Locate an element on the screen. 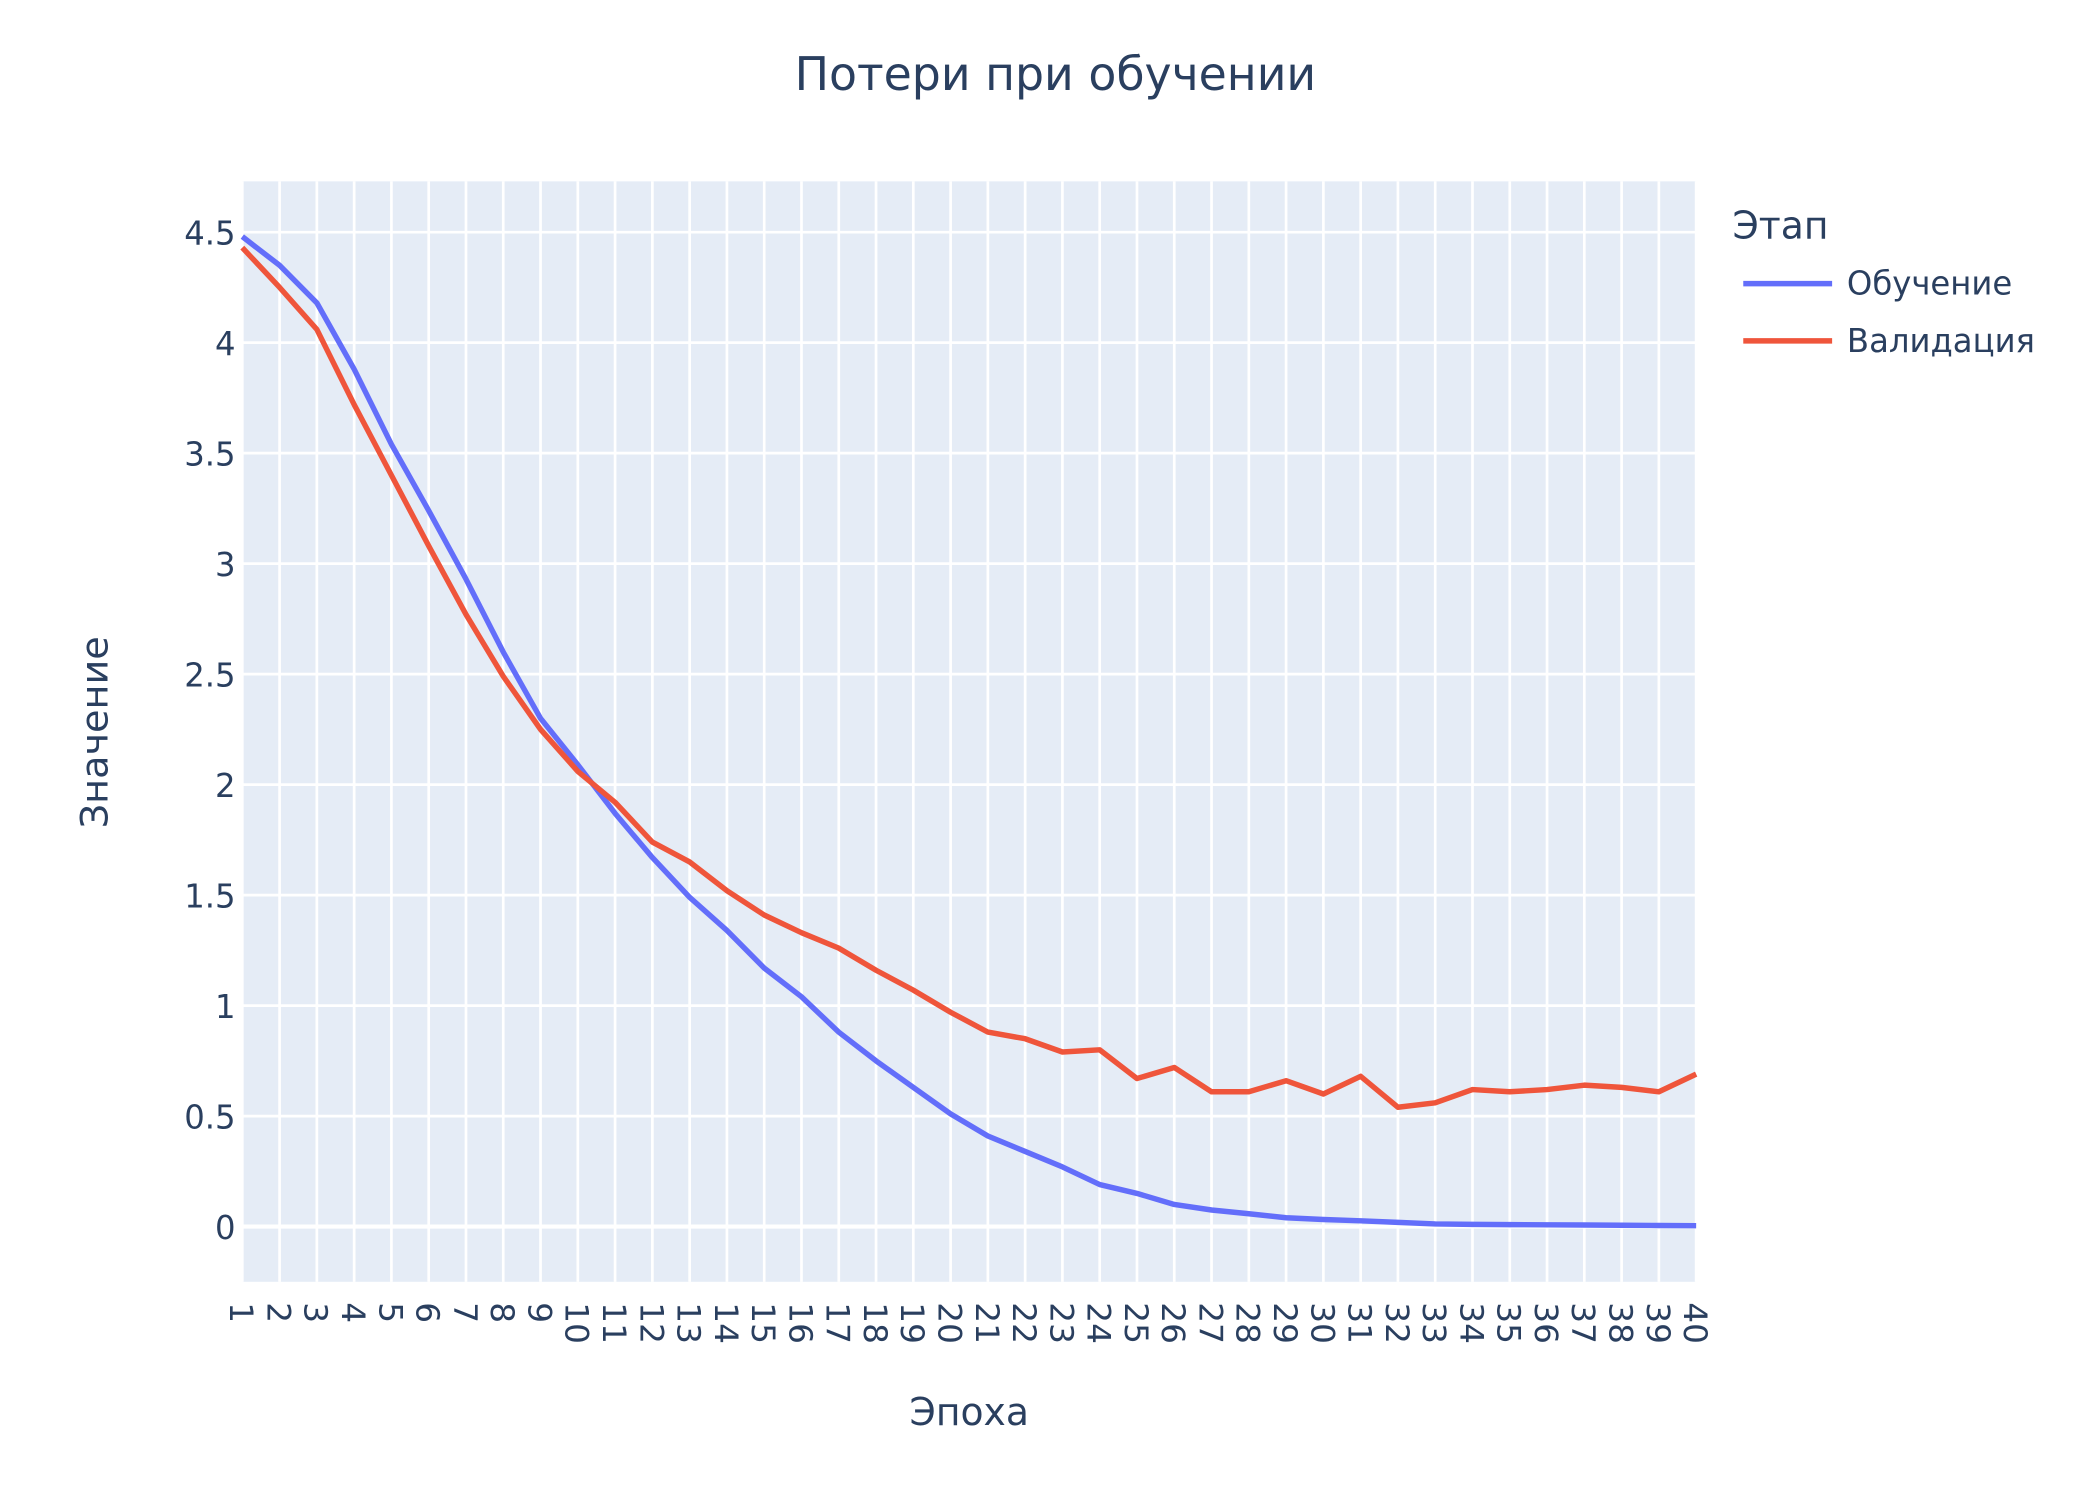  y-tick-label: 4 is located at coordinates (225, 344).